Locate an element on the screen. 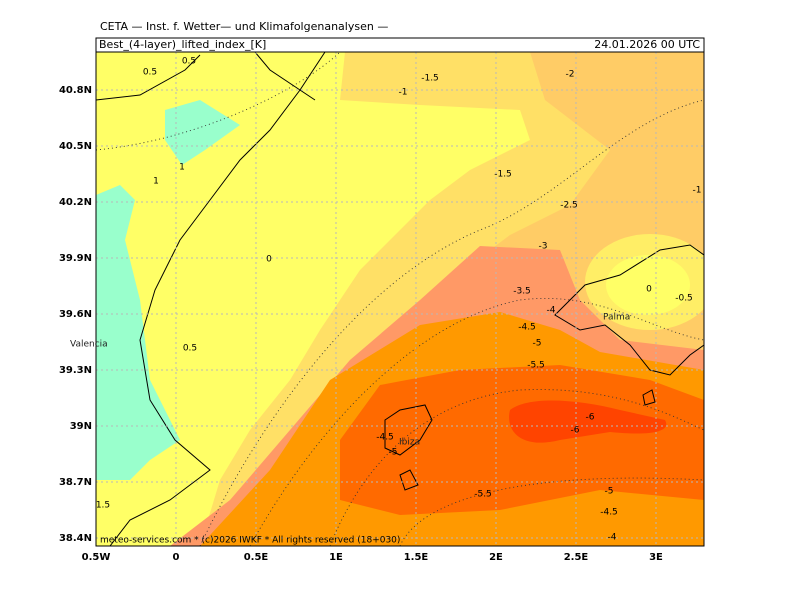 The height and width of the screenshot is (600, 800). lon-label: 2.5E is located at coordinates (576, 557).